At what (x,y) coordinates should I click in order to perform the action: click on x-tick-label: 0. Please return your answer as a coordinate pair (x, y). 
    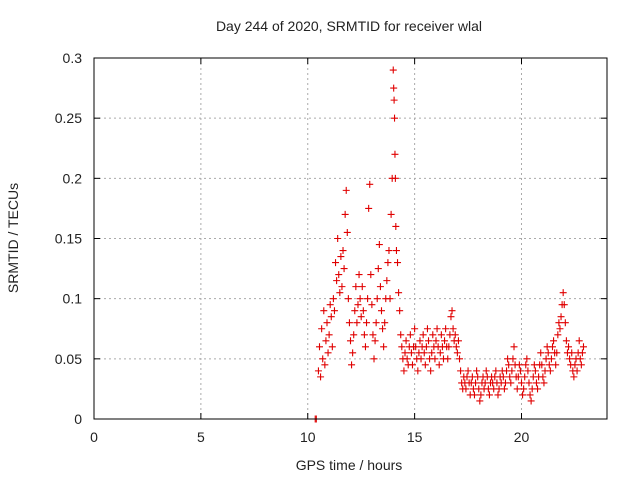
    Looking at the image, I should click on (94, 437).